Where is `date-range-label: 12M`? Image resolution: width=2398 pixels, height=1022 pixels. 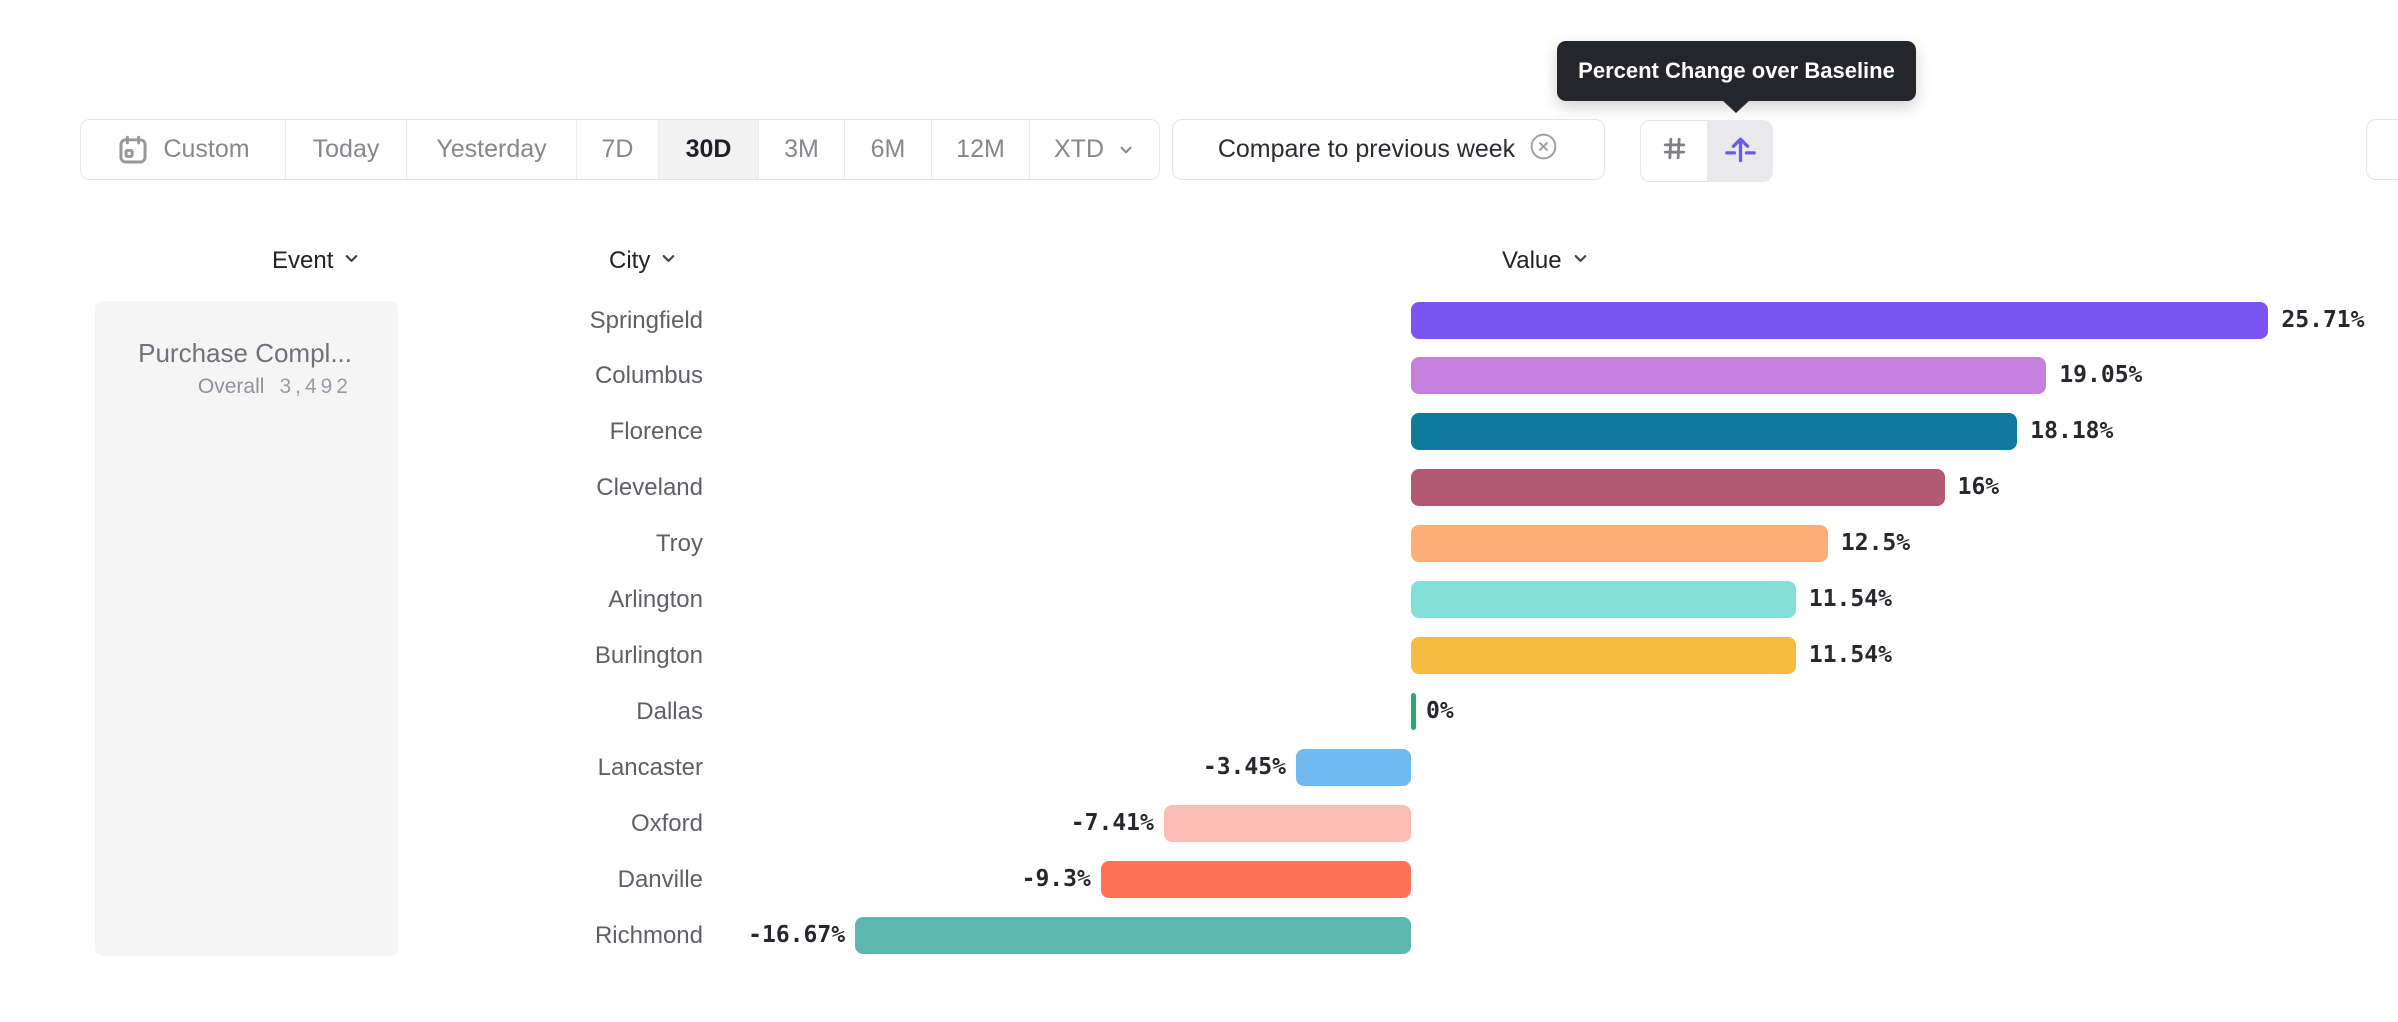 date-range-label: 12M is located at coordinates (980, 149).